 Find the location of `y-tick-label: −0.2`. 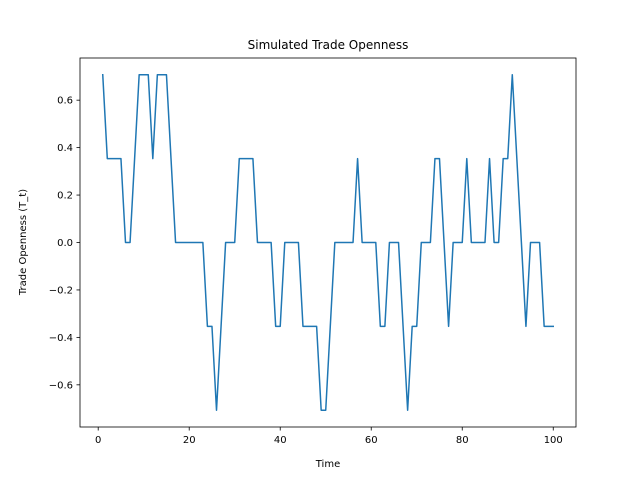

y-tick-label: −0.2 is located at coordinates (61, 290).